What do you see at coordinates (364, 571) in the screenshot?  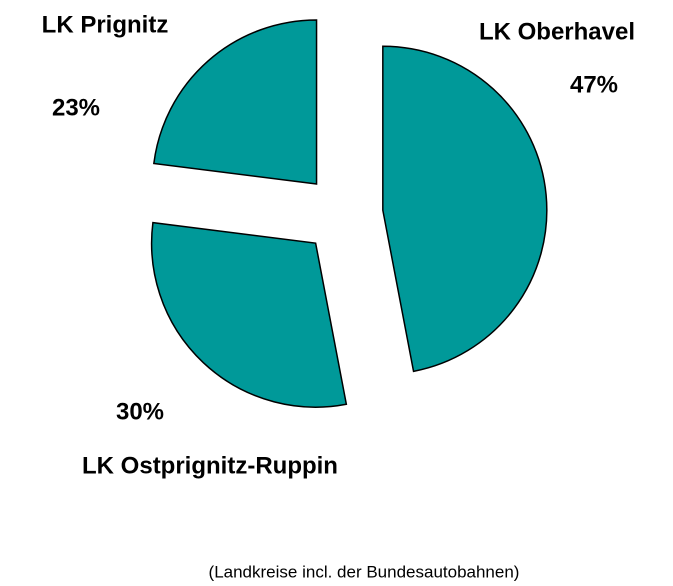 I see `annotation: (Landkreise incl. der Bundesautobahnen)` at bounding box center [364, 571].